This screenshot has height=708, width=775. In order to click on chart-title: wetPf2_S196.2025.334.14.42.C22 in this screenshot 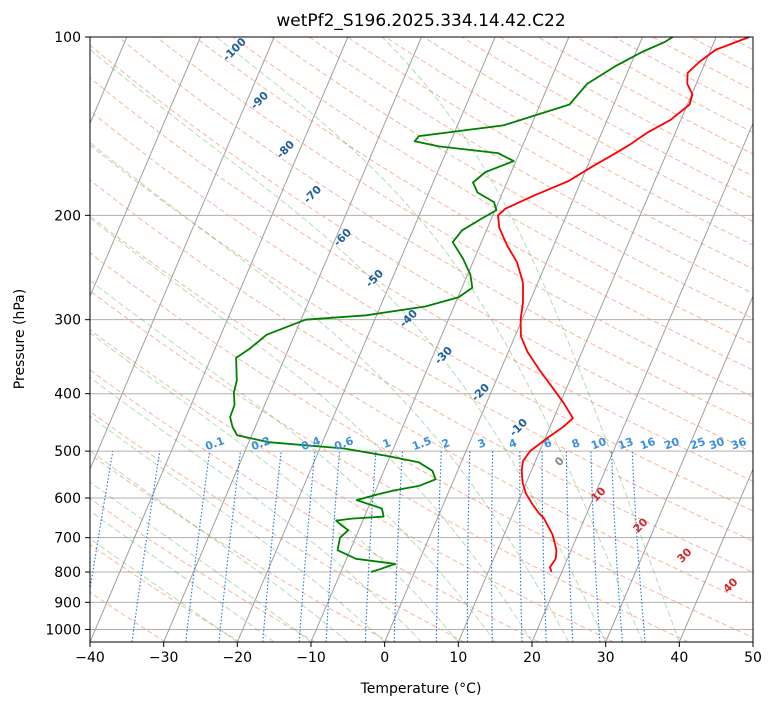, I will do `click(420, 21)`.